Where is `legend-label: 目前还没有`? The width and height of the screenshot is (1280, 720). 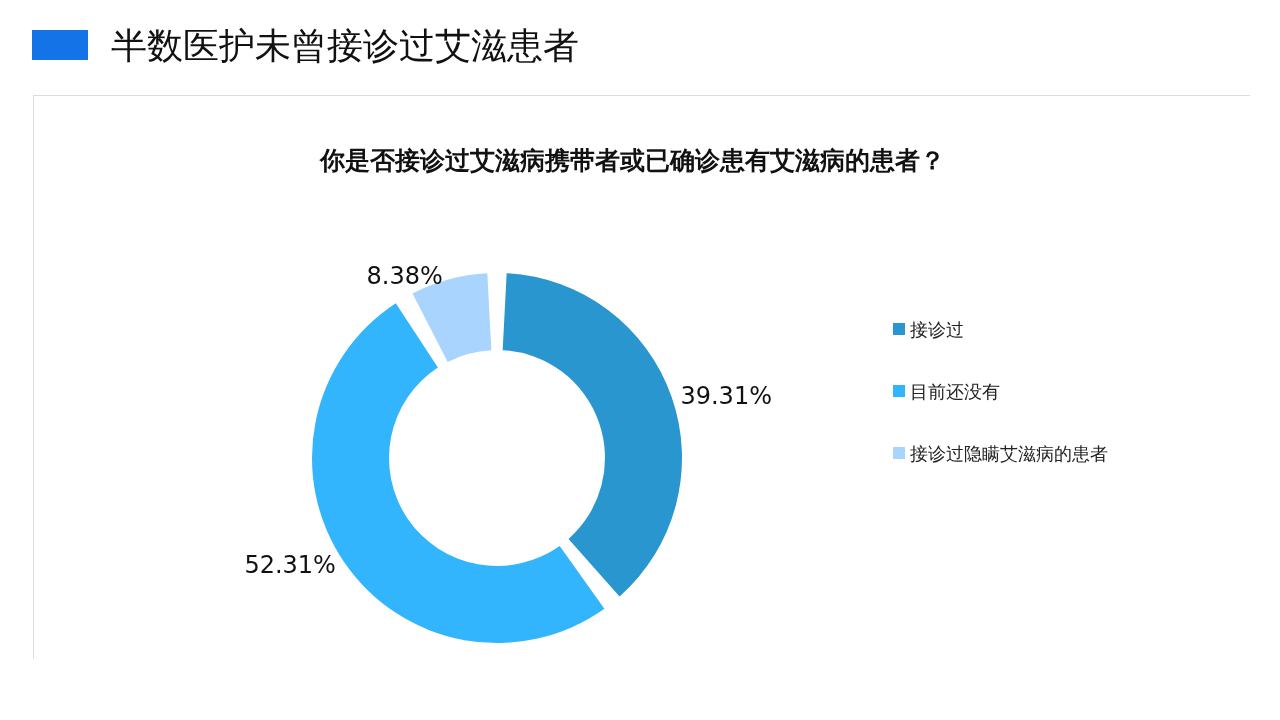 legend-label: 目前还没有 is located at coordinates (955, 391).